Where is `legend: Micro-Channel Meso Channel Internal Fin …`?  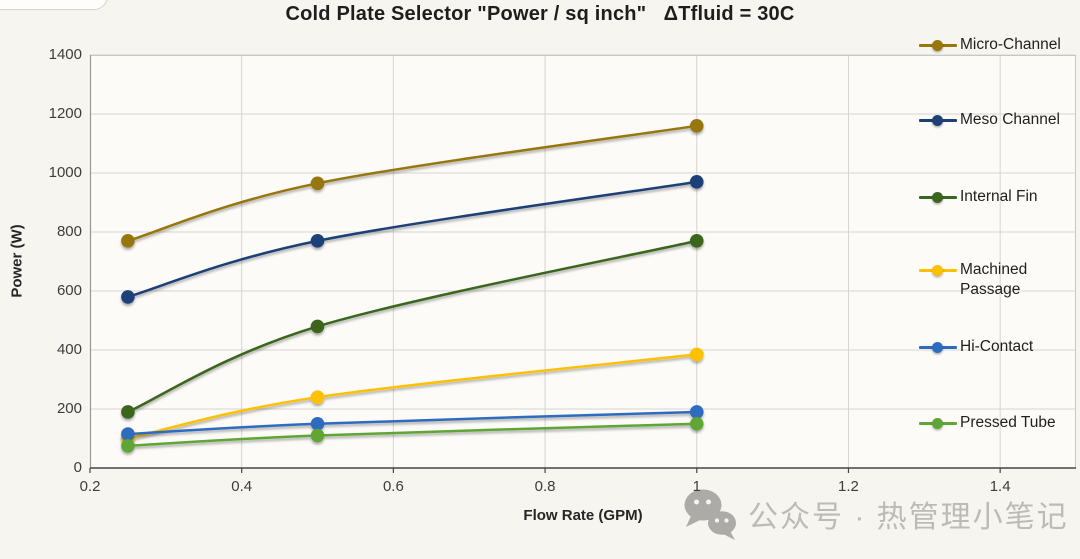 legend: Micro-Channel Meso Channel Internal Fin … is located at coordinates (999, 234).